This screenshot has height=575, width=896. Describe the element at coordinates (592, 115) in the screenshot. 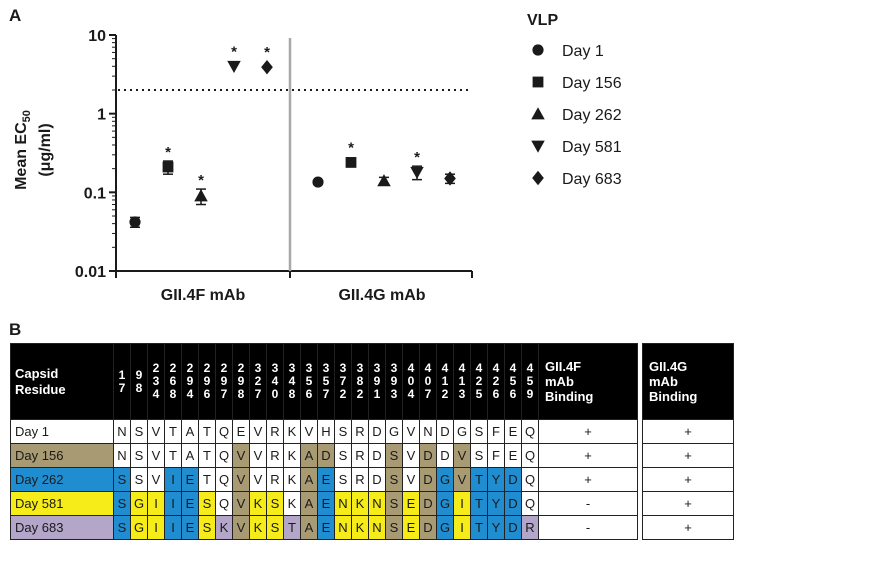

I see `legend-entry: Day 262` at that location.